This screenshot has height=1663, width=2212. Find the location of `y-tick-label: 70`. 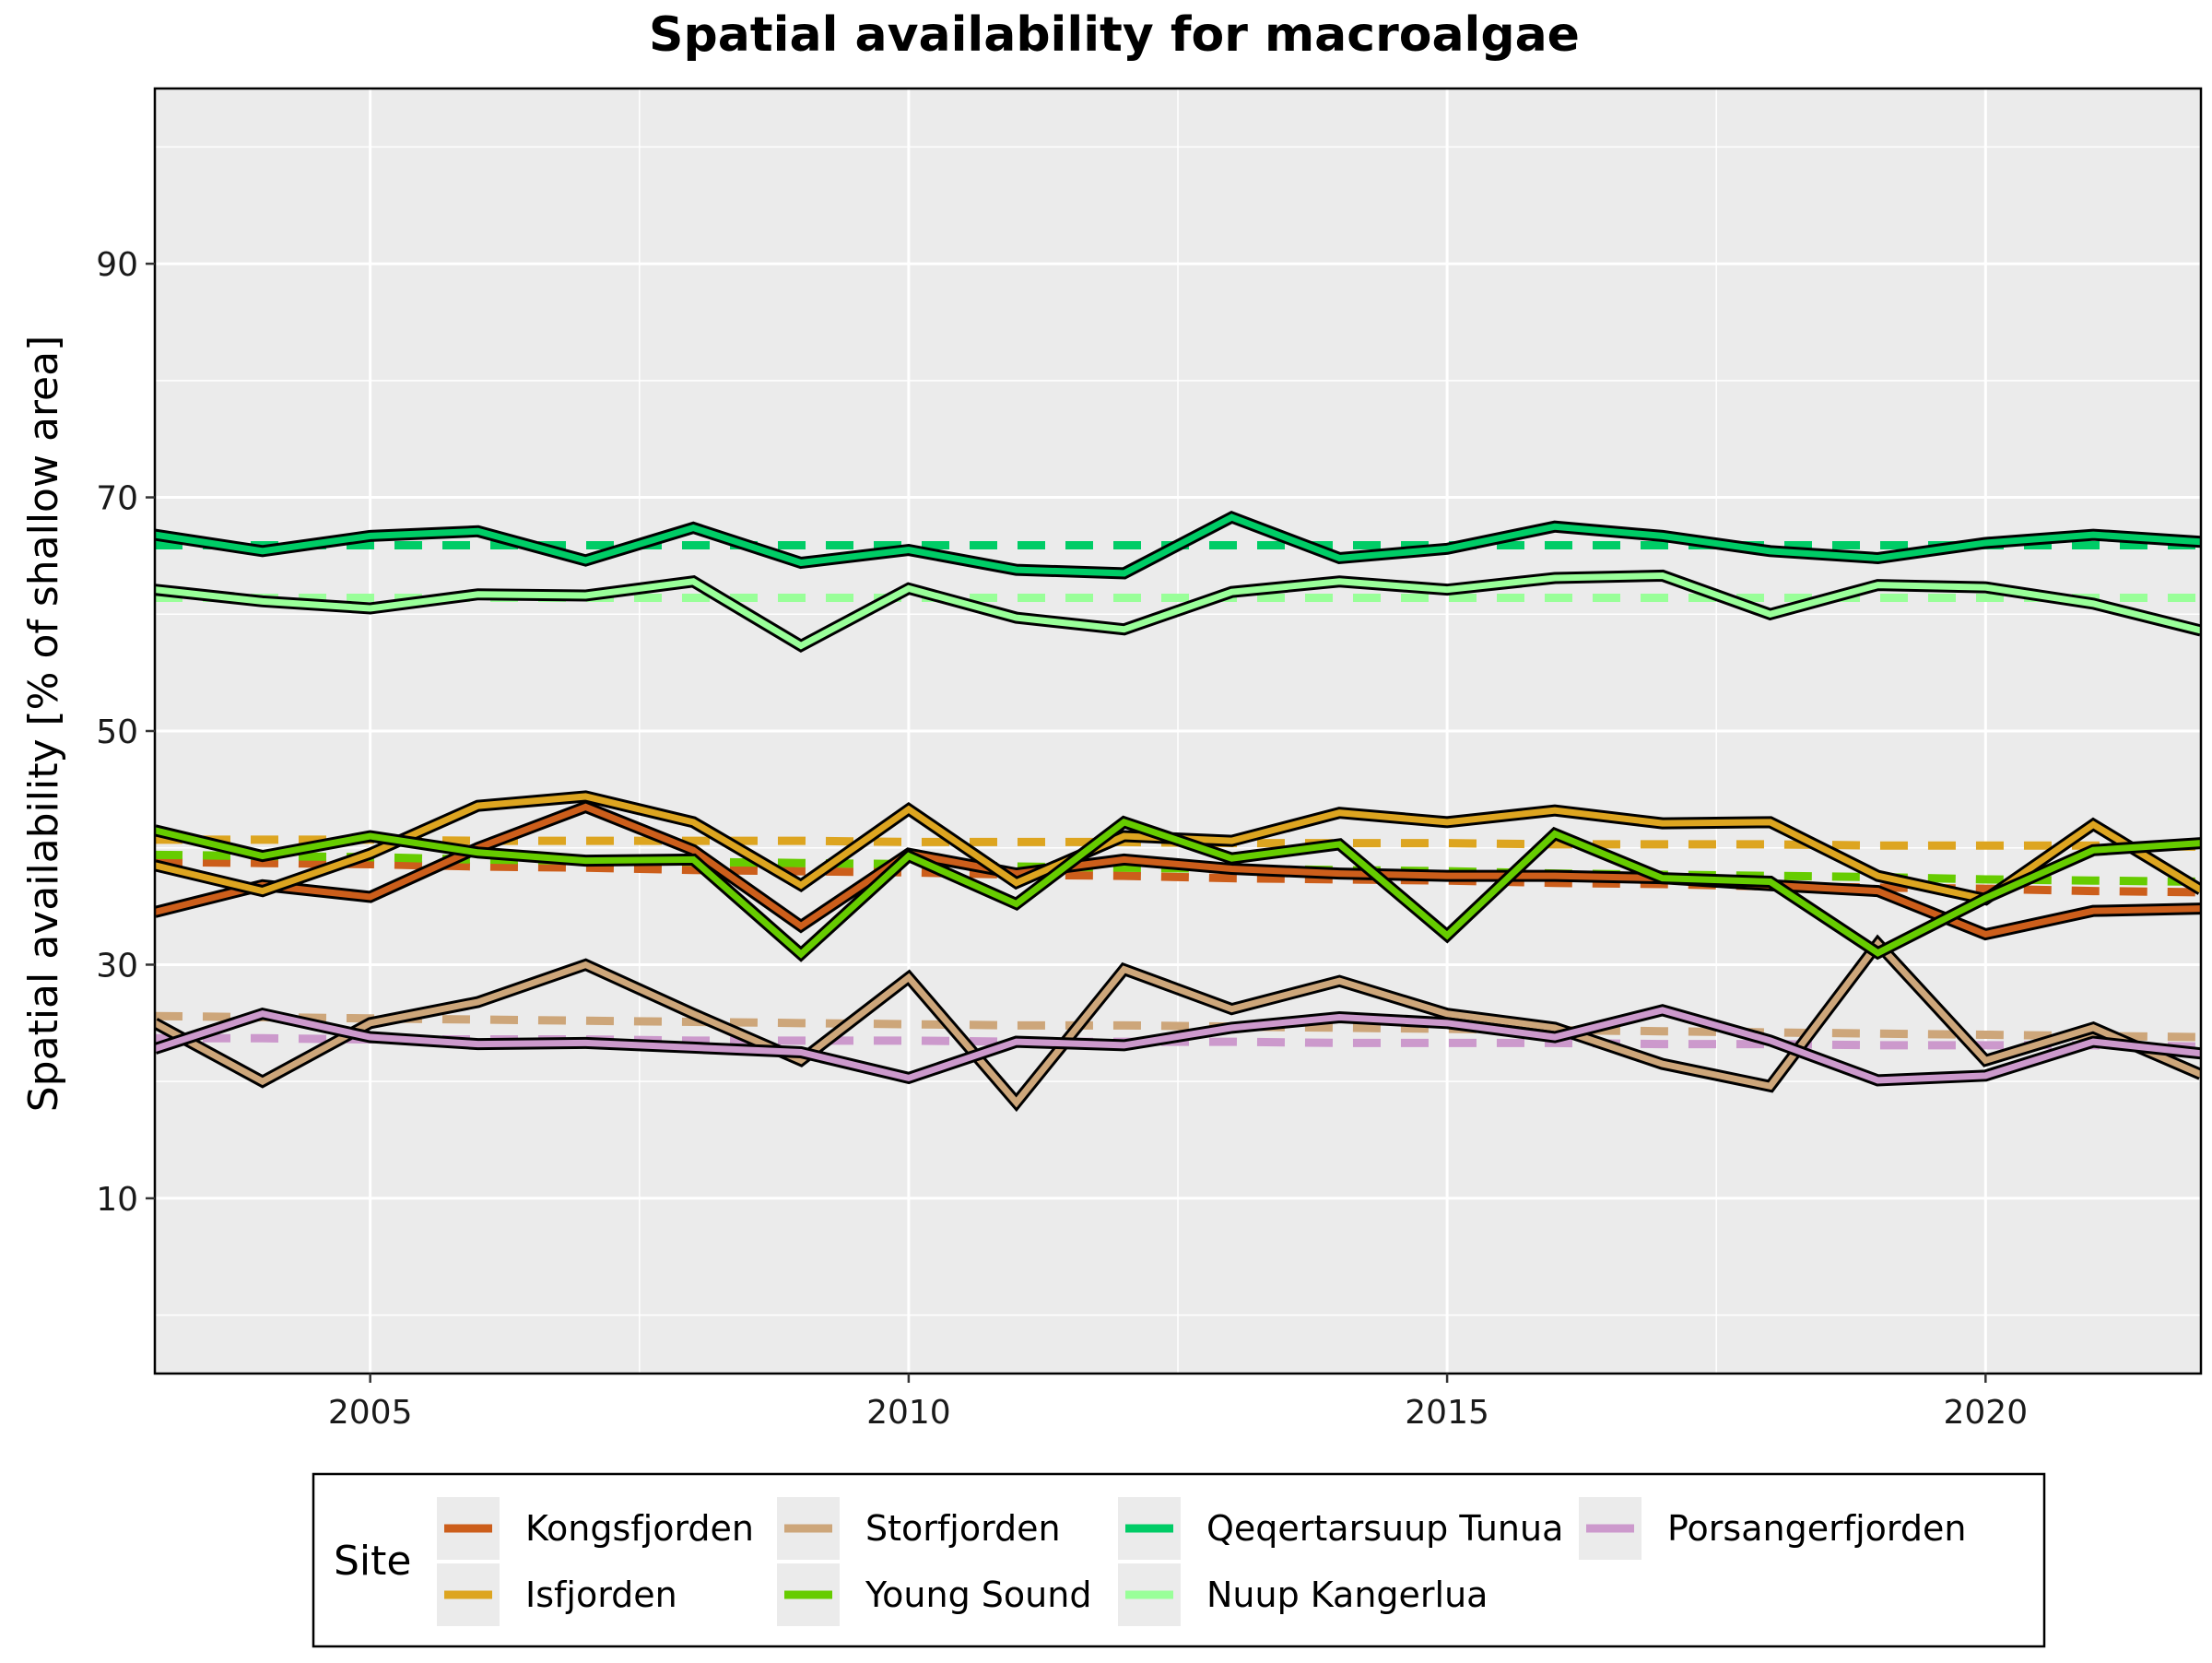

y-tick-label: 70 is located at coordinates (117, 499).